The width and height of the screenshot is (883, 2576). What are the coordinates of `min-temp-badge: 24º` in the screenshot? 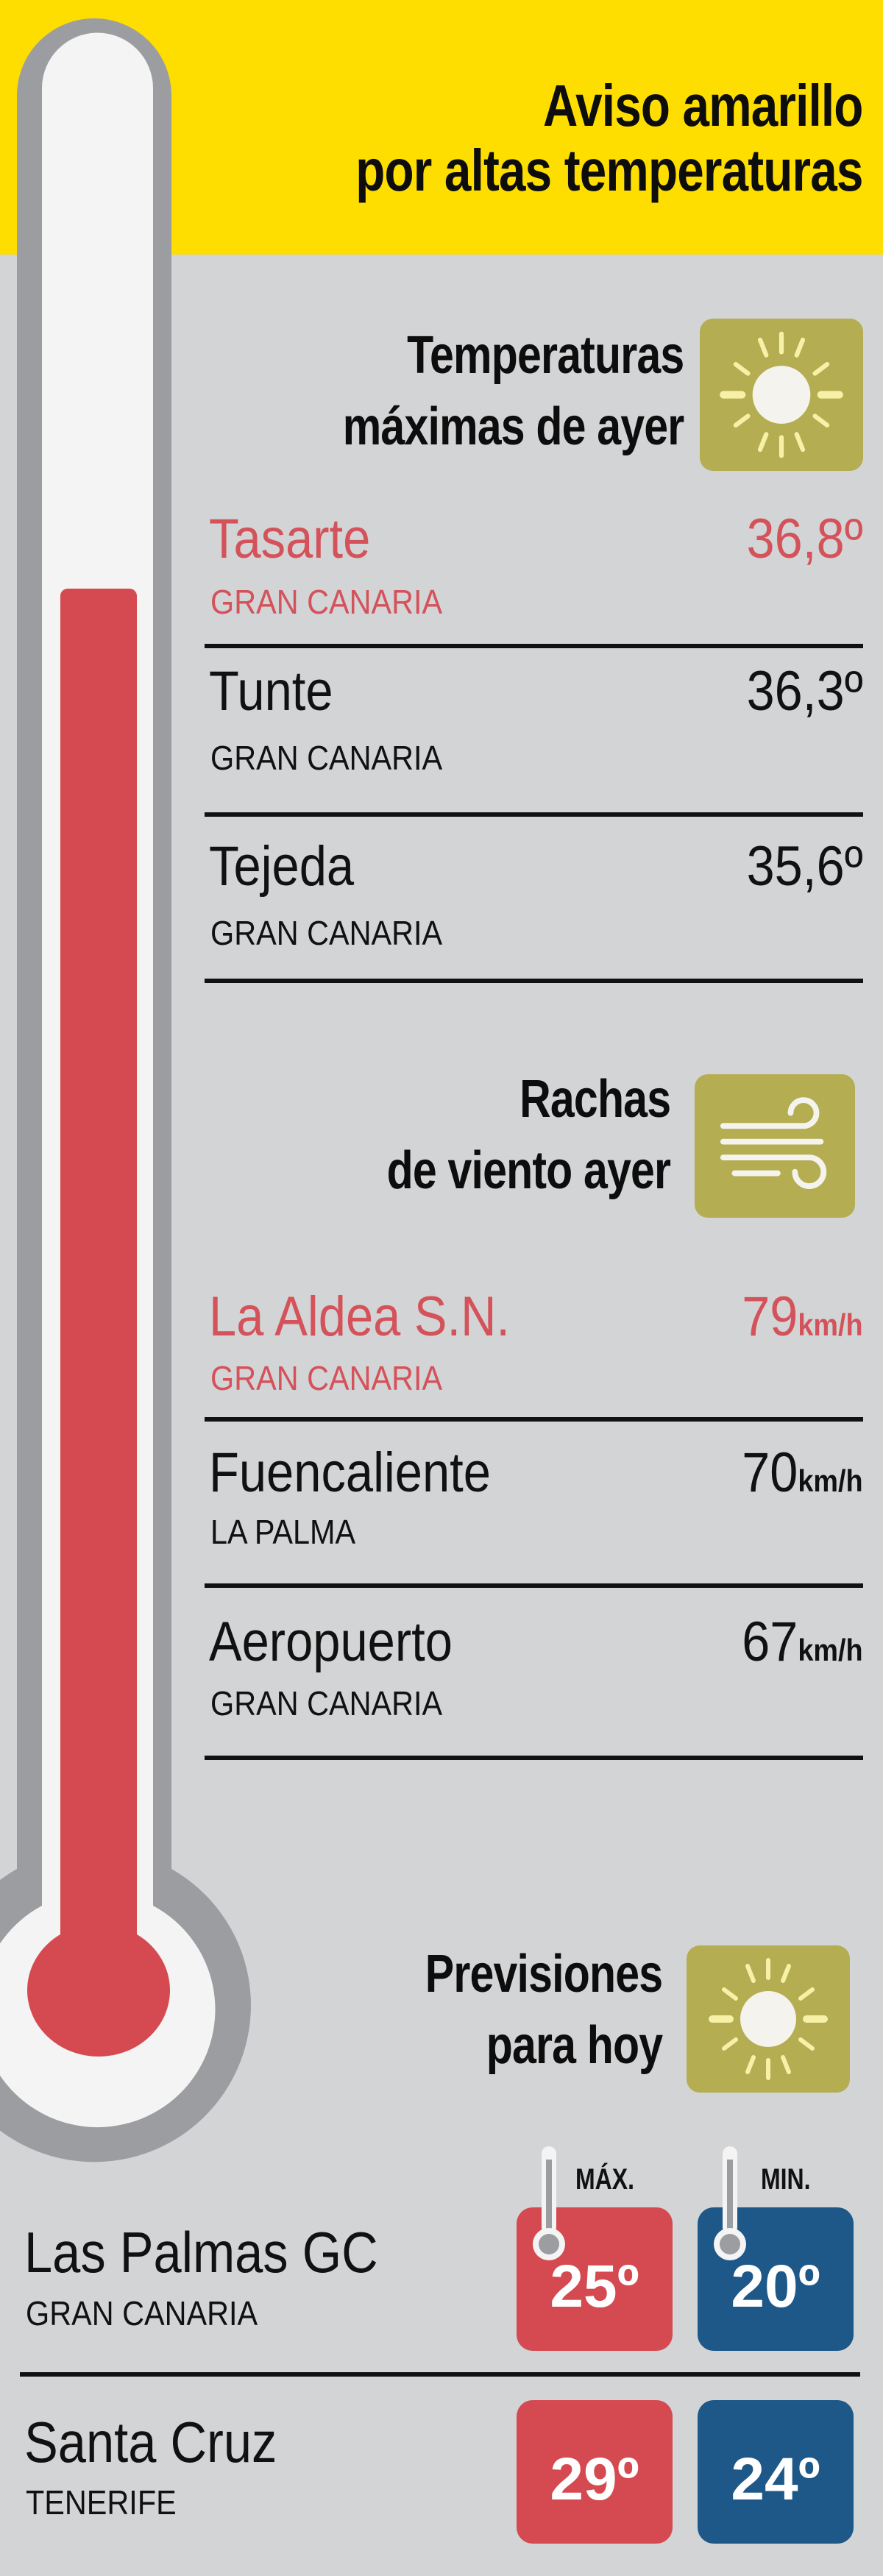 It's located at (776, 2472).